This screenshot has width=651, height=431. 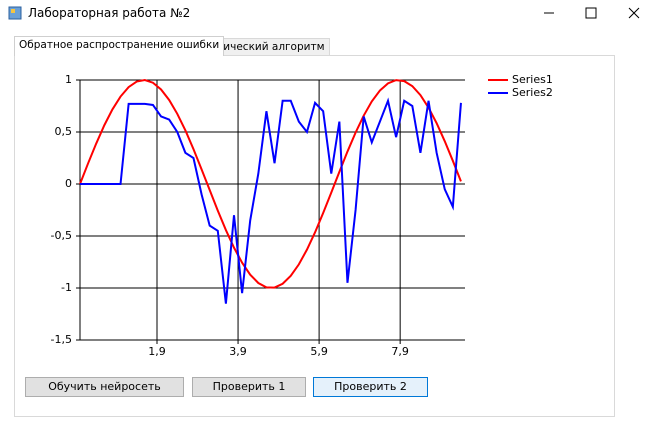 What do you see at coordinates (400, 351) in the screenshot?
I see `x-tick-label: 7,9` at bounding box center [400, 351].